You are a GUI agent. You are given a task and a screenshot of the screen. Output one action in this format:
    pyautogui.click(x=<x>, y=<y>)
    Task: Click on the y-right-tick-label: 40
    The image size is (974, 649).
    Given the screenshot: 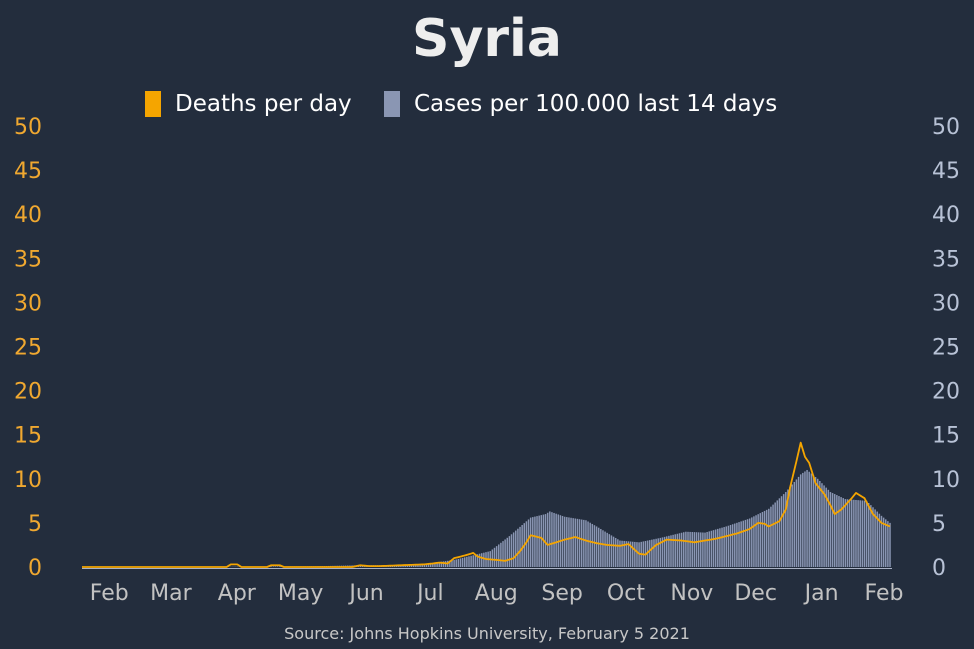 What is the action you would take?
    pyautogui.click(x=946, y=215)
    